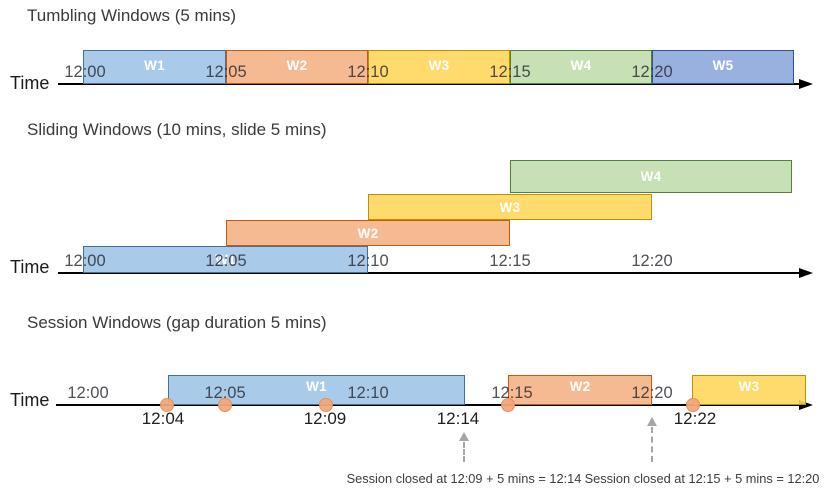 This screenshot has width=829, height=498. I want to click on event-time-label: 12:09, so click(325, 418).